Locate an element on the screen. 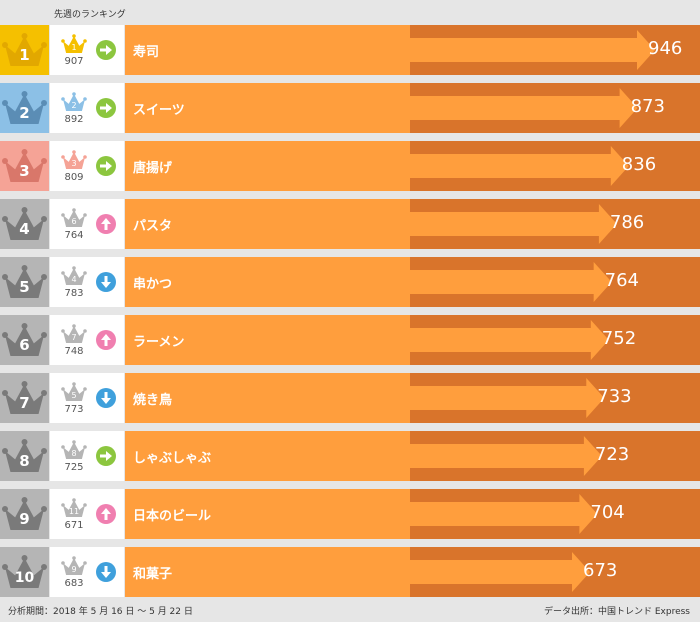 Image resolution: width=700 pixels, height=622 pixels. rank-number: 6 is located at coordinates (24, 345).